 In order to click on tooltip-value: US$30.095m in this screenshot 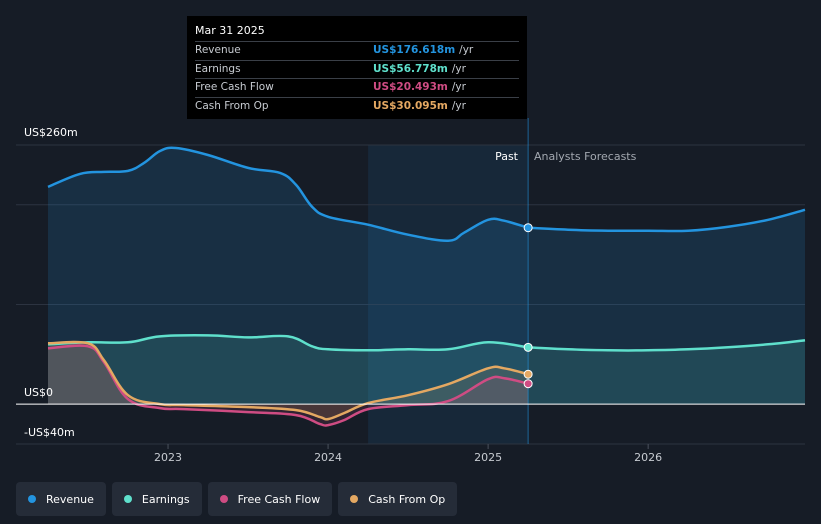, I will do `click(410, 105)`.